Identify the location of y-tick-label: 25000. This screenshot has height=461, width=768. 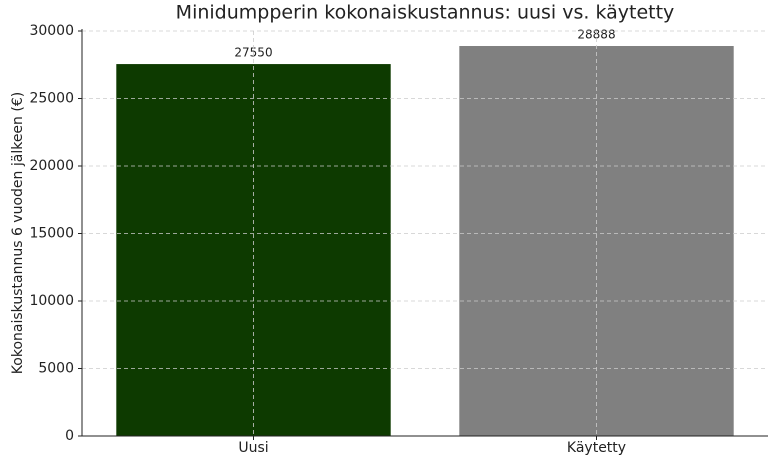
(51, 99).